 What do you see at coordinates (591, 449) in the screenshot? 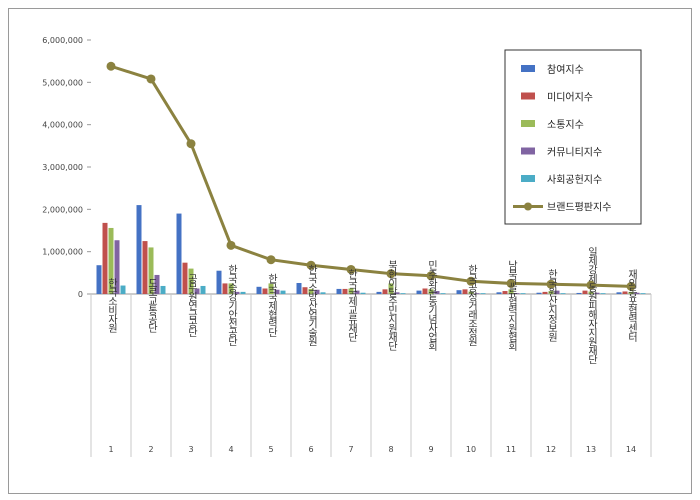
I see `category-number: 13` at bounding box center [591, 449].